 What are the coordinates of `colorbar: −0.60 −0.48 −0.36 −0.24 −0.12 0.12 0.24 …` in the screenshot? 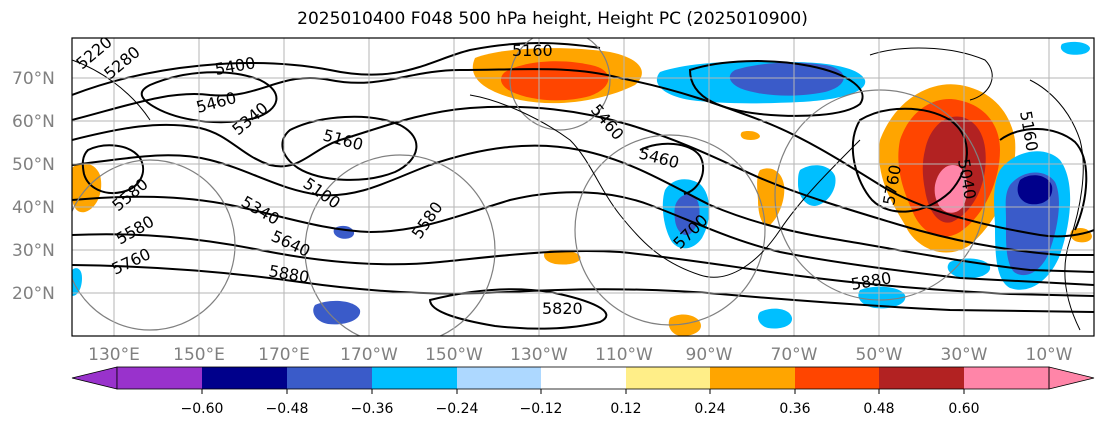 It's located at (583, 391).